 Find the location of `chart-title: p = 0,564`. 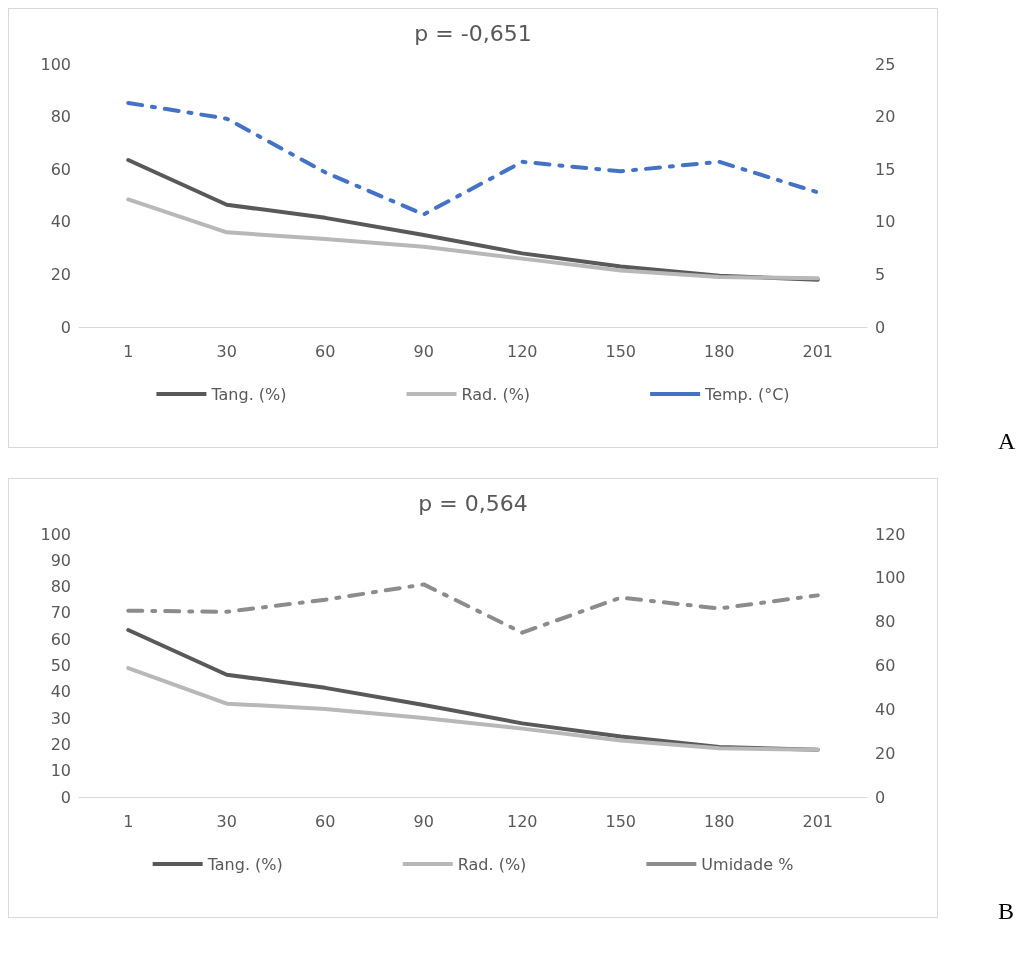

chart-title: p = 0,564 is located at coordinates (473, 503).